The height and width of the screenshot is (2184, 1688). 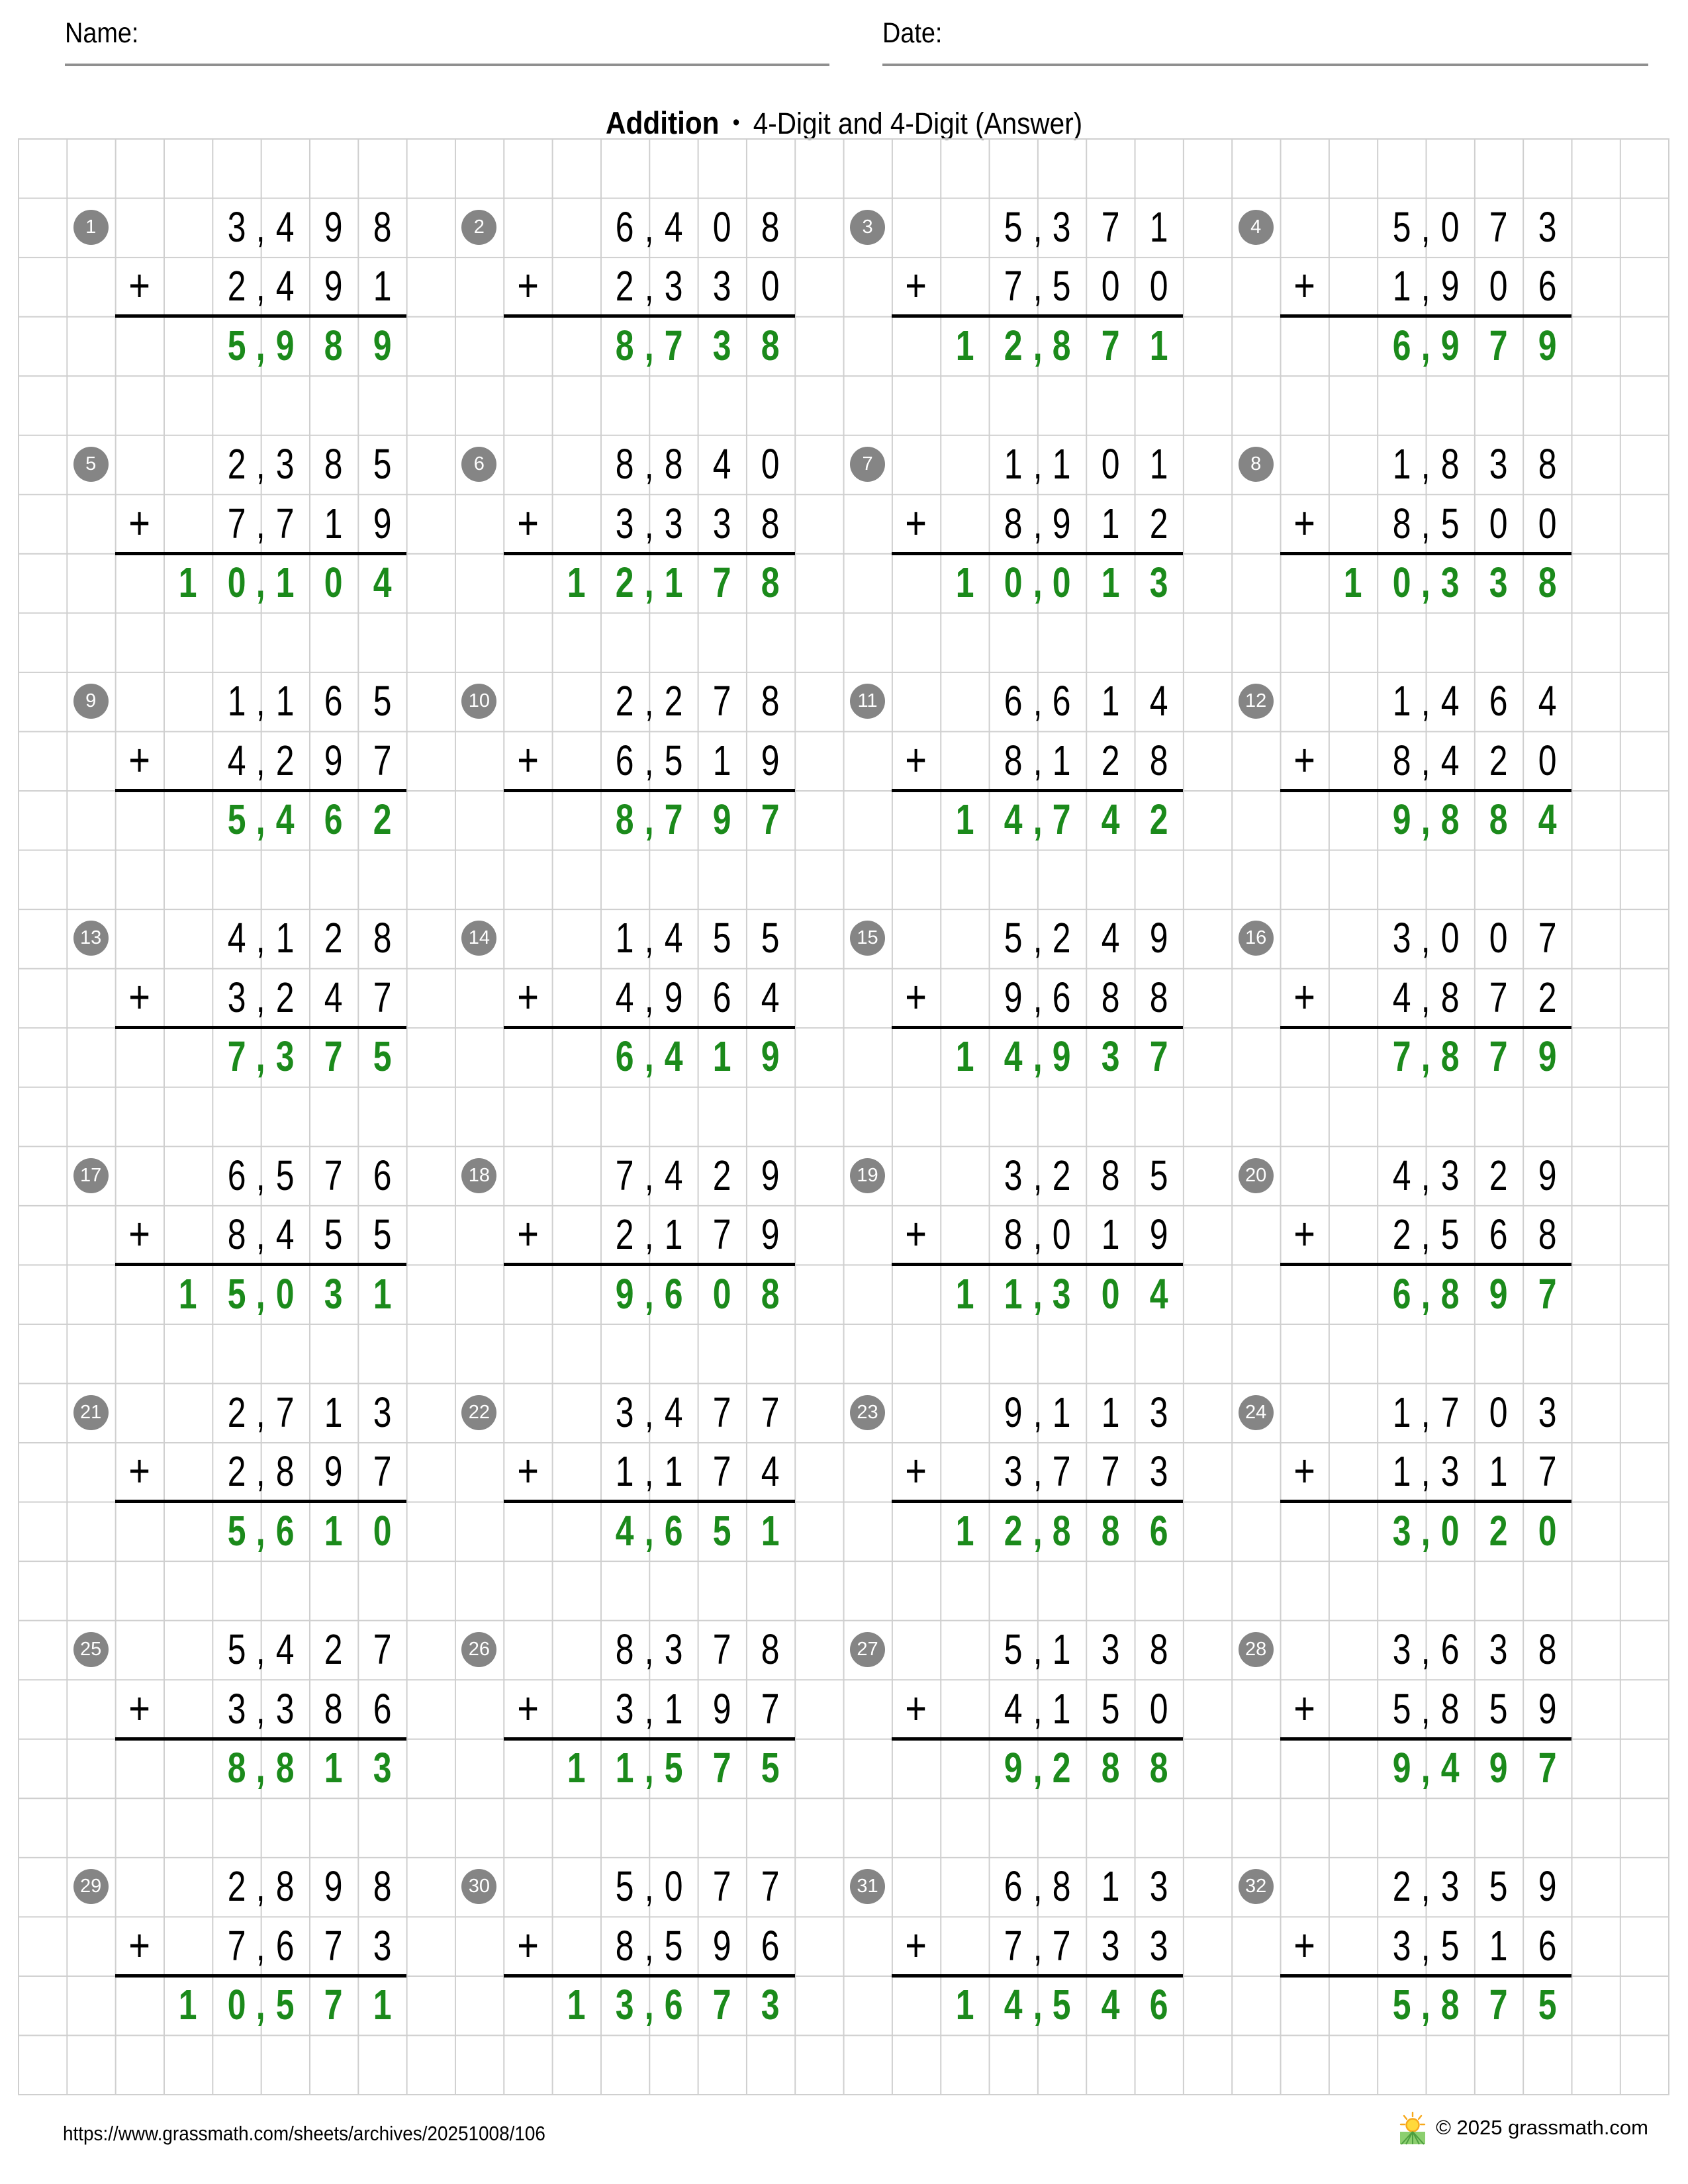 I want to click on answer-digit: 2, so click(x=625, y=583).